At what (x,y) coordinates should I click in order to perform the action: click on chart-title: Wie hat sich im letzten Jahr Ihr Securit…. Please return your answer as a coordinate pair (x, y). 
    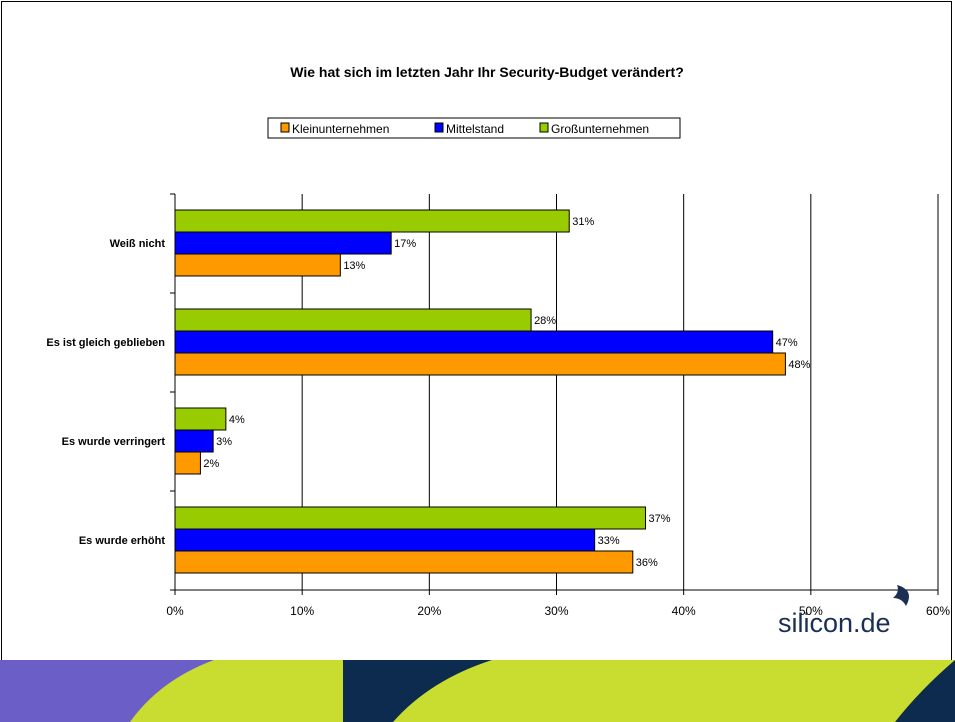
    Looking at the image, I should click on (487, 72).